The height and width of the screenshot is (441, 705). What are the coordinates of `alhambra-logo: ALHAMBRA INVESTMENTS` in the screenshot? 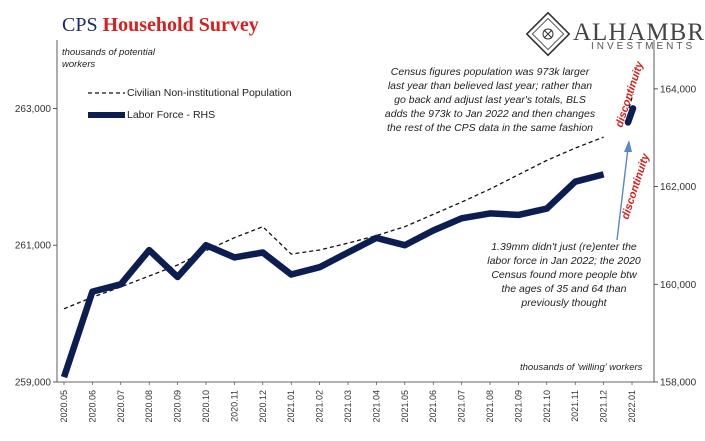 It's located at (615, 34).